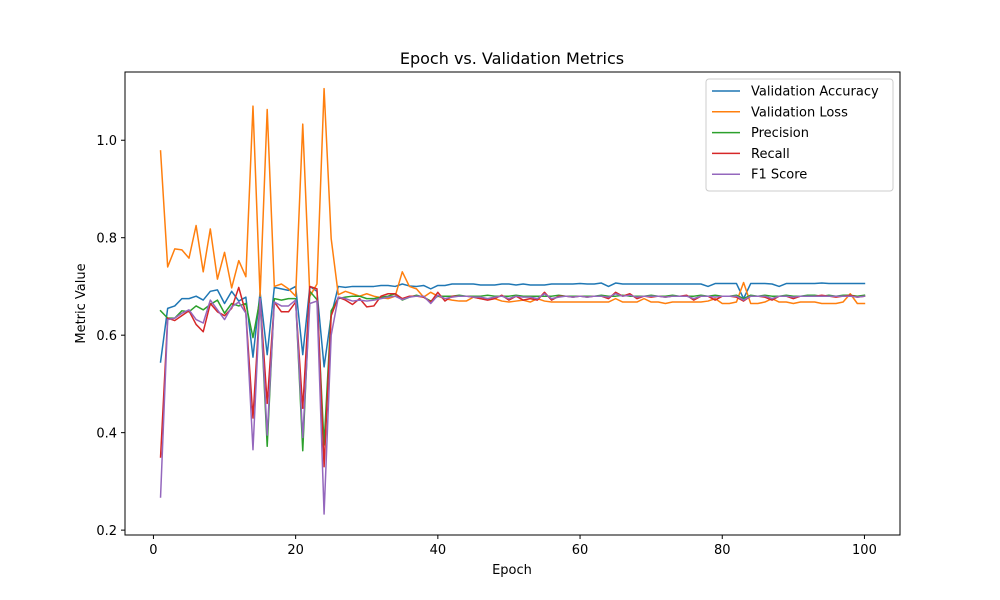 This screenshot has width=1000, height=600. What do you see at coordinates (106, 336) in the screenshot?
I see `y-tick-label: 0.6` at bounding box center [106, 336].